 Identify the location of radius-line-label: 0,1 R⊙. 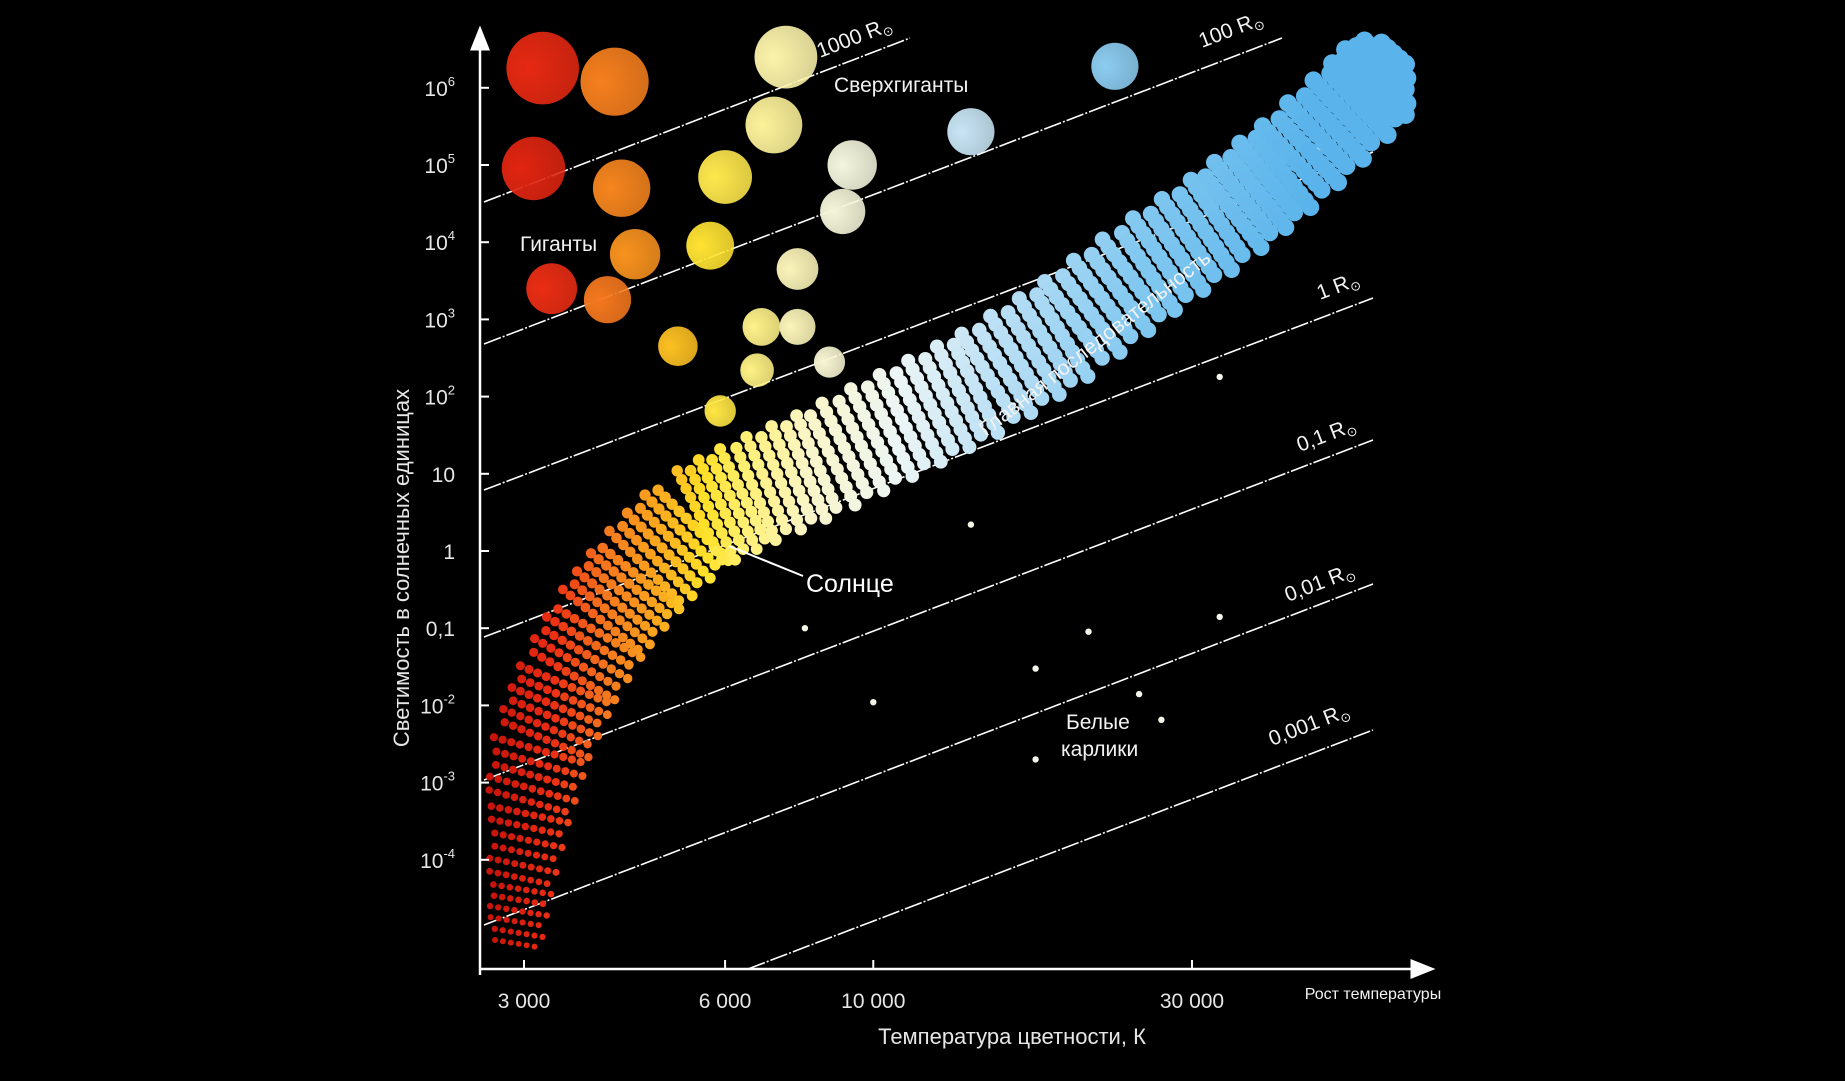
(1327, 435).